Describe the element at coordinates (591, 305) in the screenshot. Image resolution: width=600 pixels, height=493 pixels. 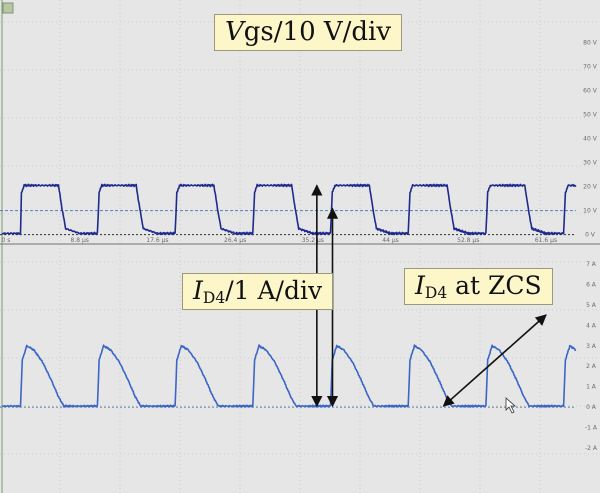
I see `id4-y-tick-label: 5 A` at that location.